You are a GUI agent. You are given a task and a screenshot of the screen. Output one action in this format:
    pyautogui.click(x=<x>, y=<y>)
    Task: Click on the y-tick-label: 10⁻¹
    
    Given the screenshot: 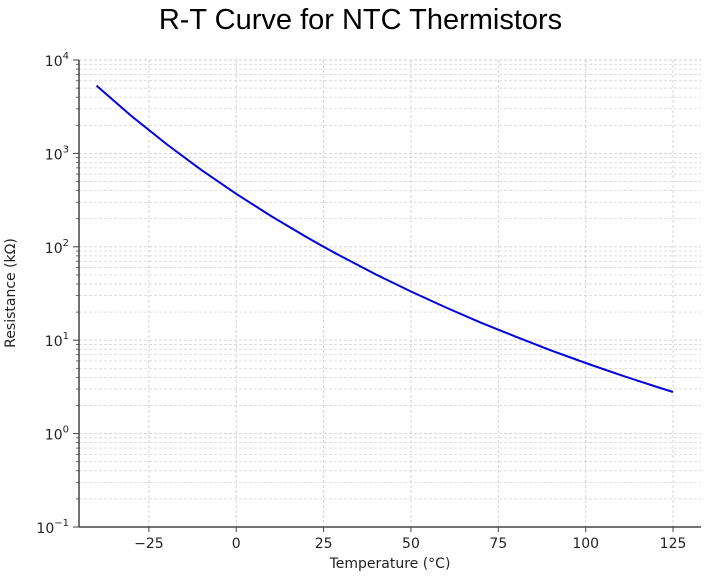 What is the action you would take?
    pyautogui.click(x=52, y=527)
    